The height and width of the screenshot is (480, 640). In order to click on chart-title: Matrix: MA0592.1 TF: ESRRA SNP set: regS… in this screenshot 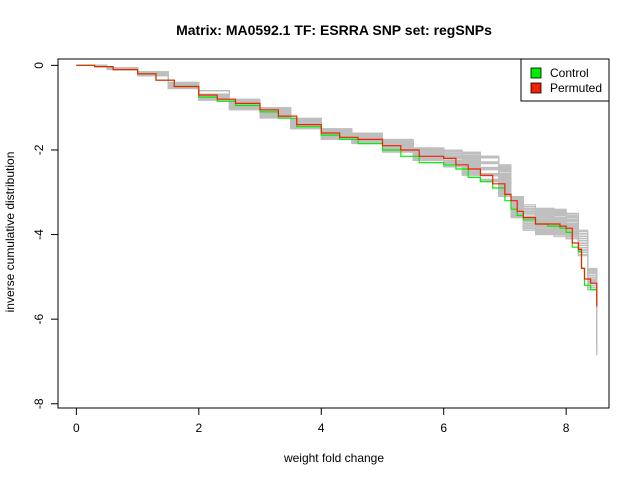, I will do `click(334, 30)`.